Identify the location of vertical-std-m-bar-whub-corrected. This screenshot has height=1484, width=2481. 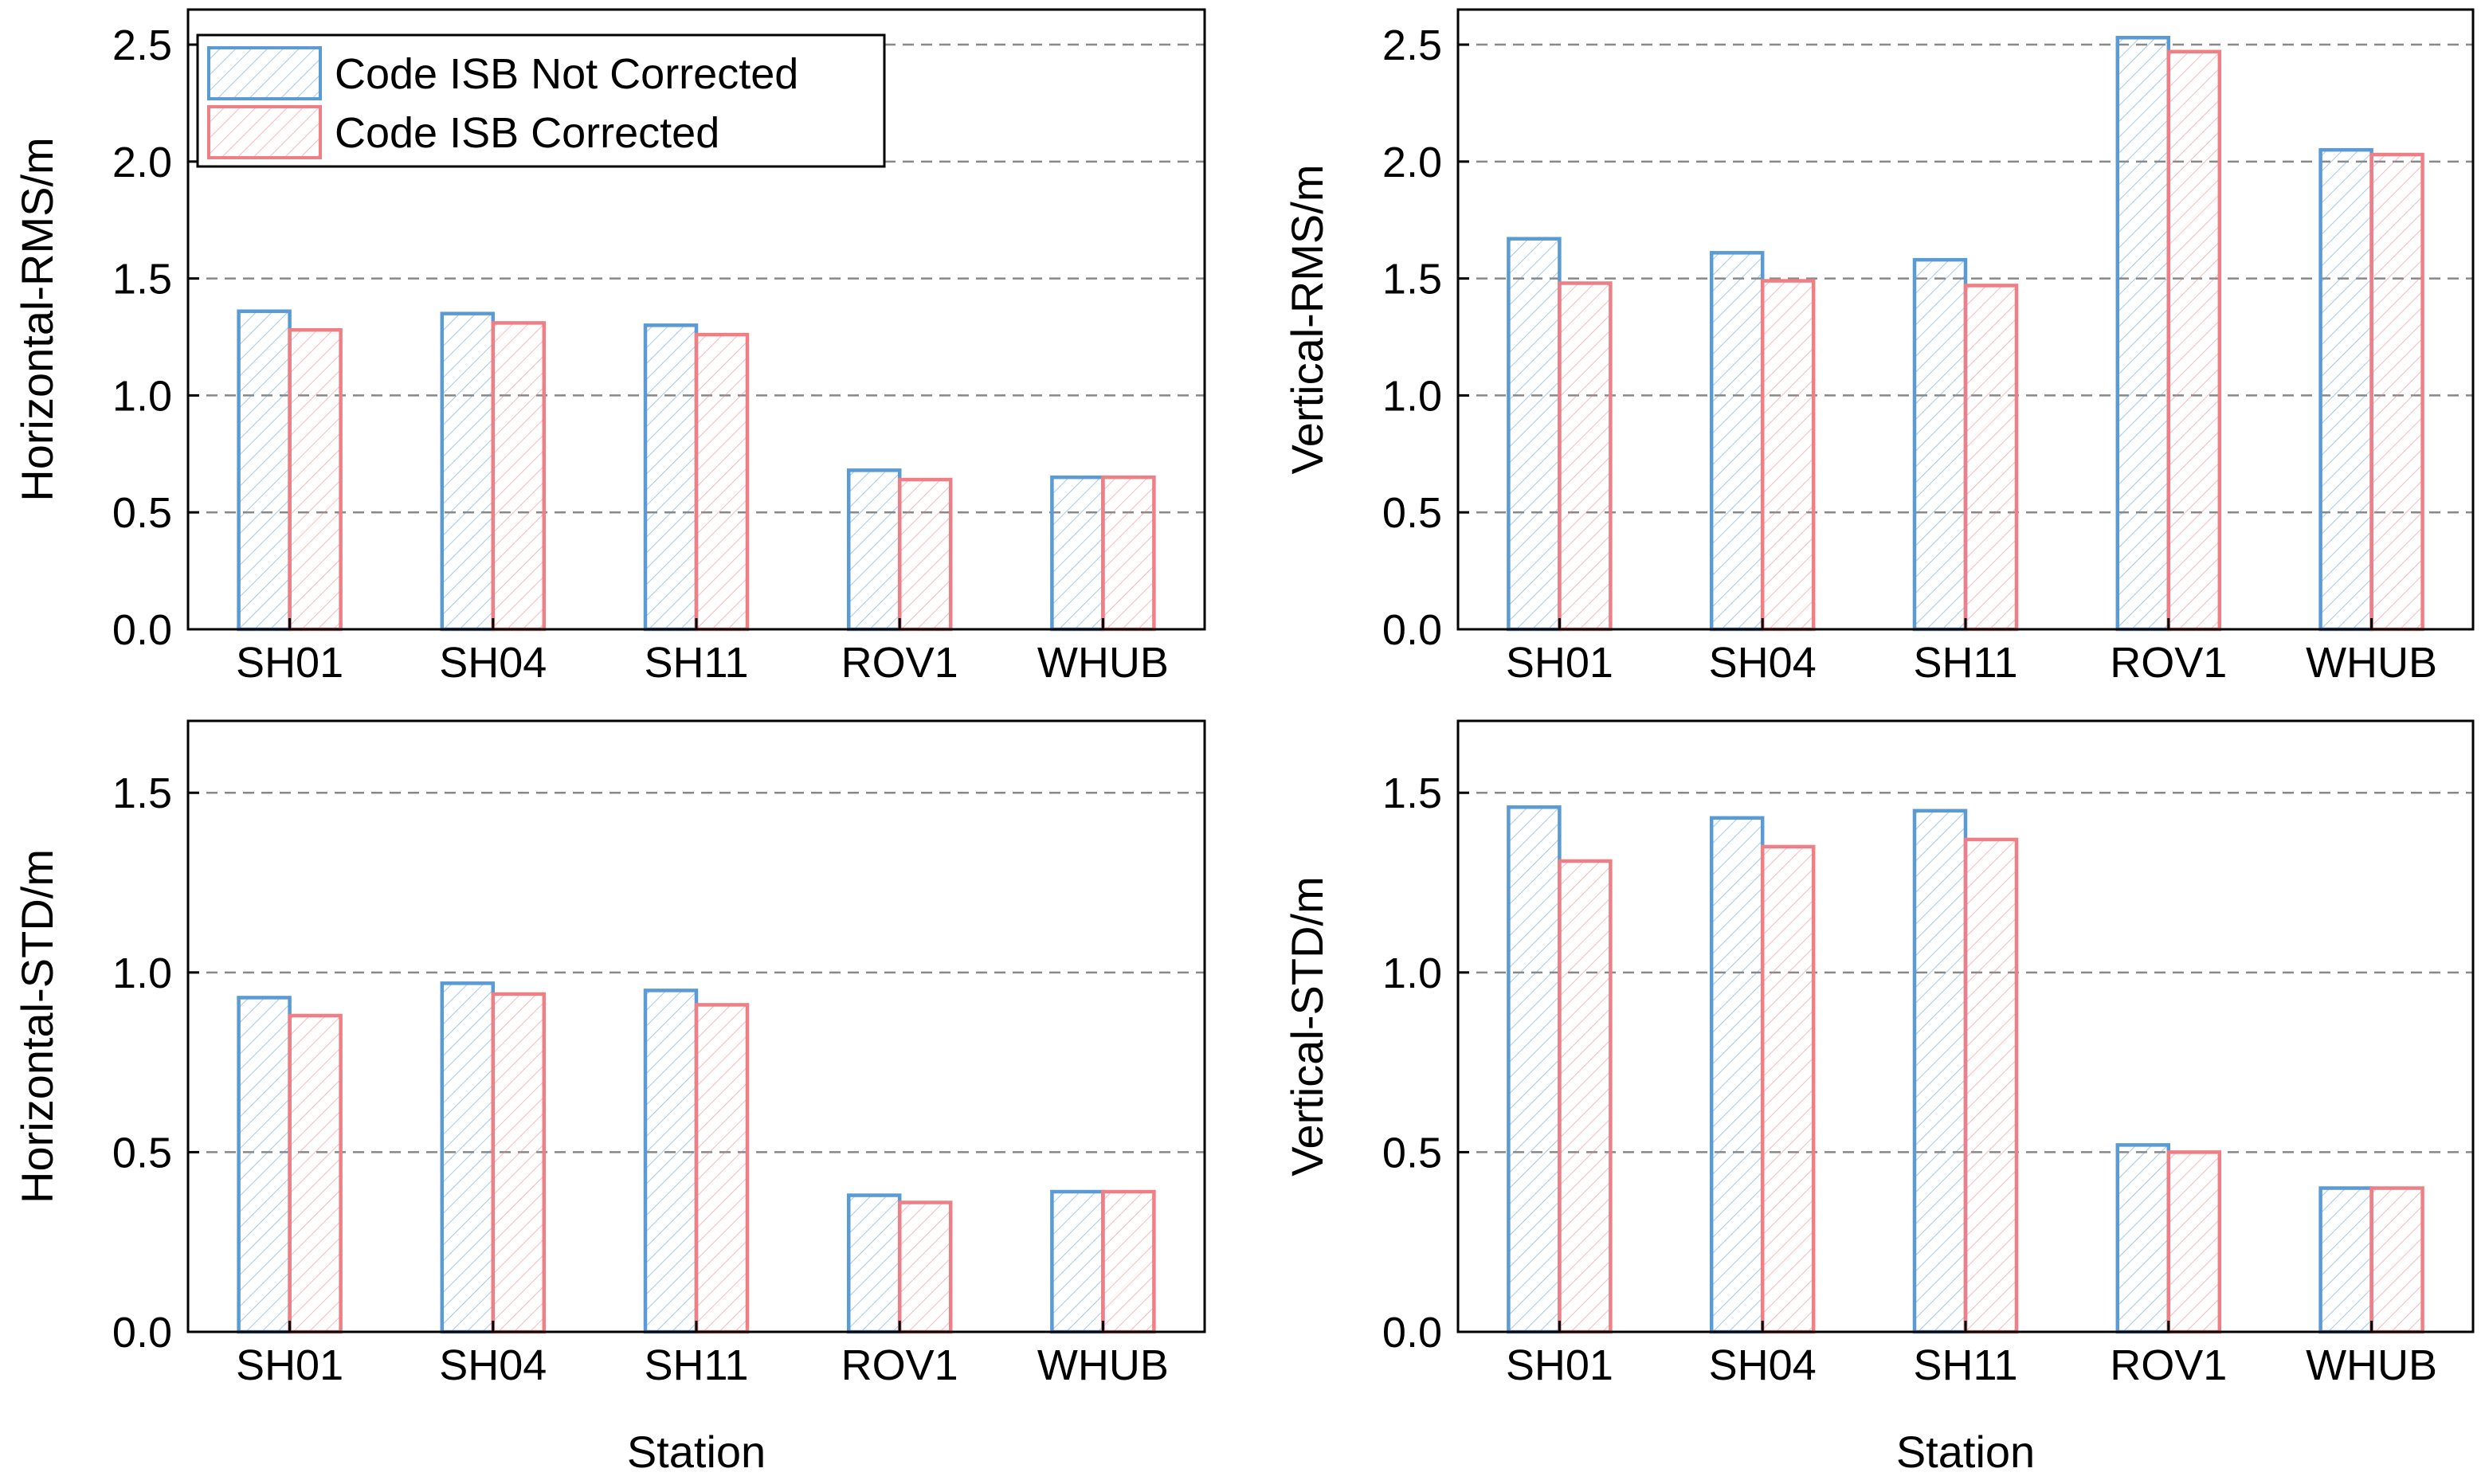
(2396, 1260).